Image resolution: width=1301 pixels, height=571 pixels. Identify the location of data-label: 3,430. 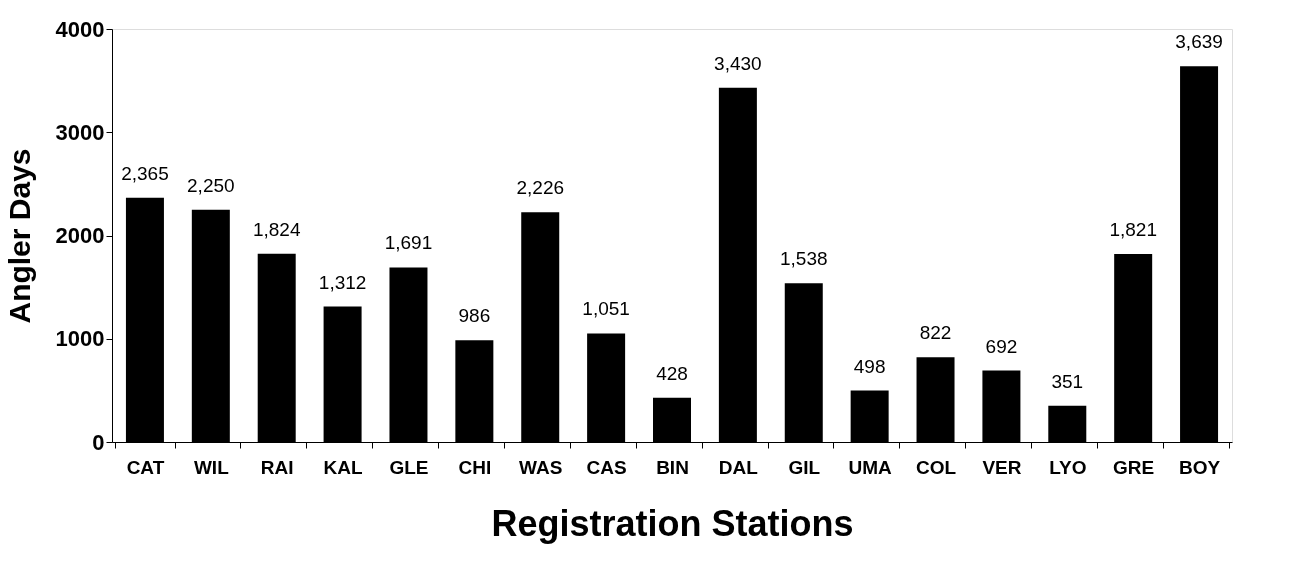
(738, 63).